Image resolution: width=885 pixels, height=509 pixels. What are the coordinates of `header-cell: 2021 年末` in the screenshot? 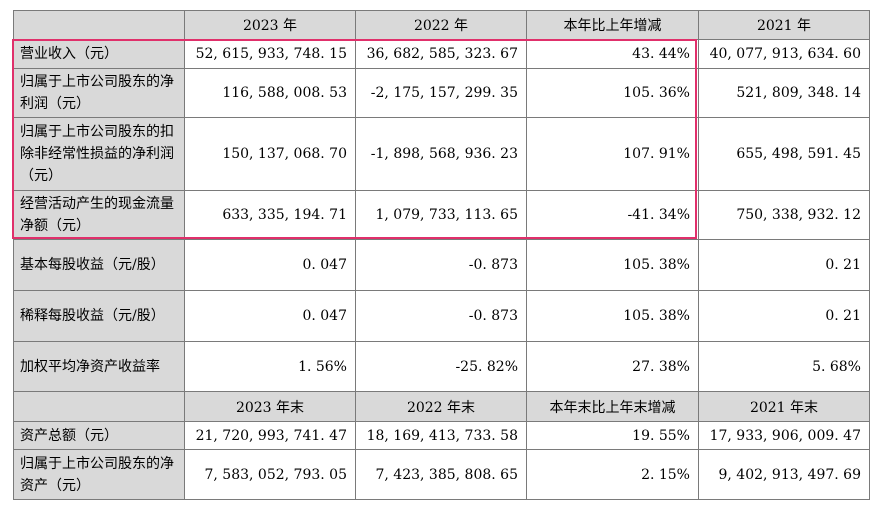 It's located at (784, 406).